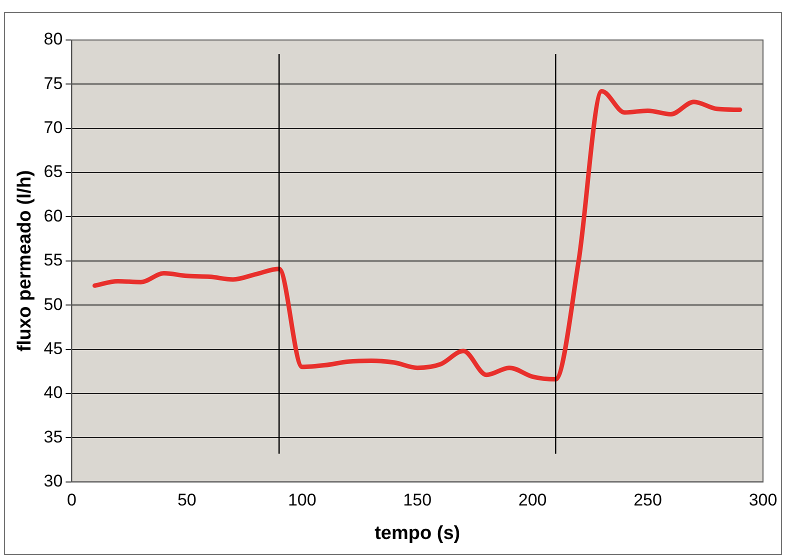  I want to click on y-tick-label: 60, so click(53, 216).